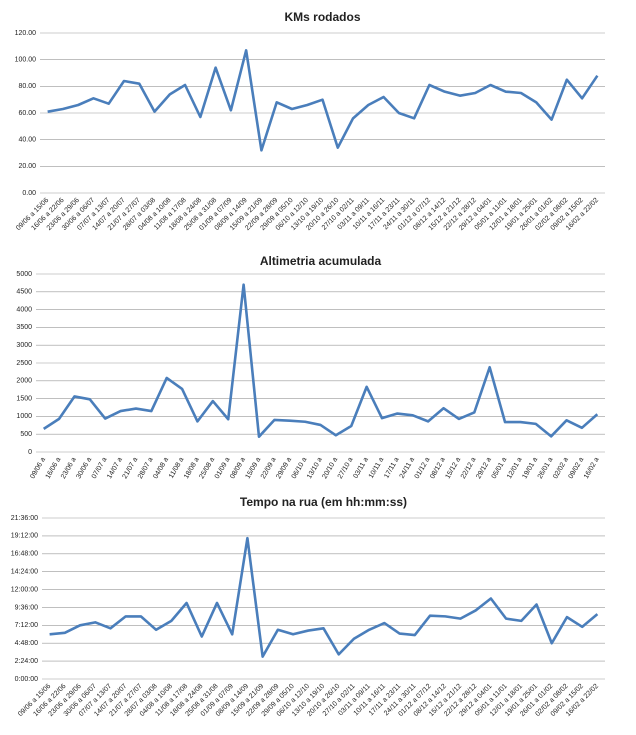  Describe the element at coordinates (322, 17) in the screenshot. I see `chart-title: KMs rodados` at that location.